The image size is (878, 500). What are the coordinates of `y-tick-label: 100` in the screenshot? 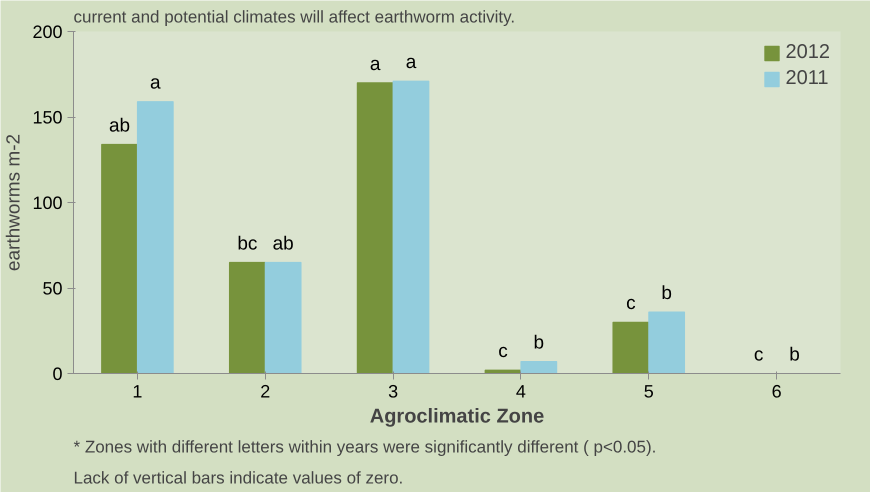 It's located at (47, 203).